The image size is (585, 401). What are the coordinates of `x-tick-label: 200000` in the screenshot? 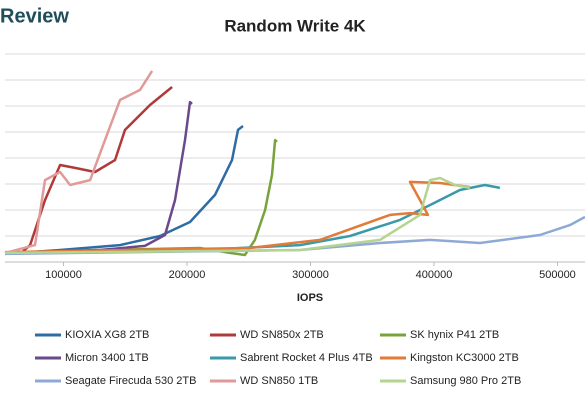 It's located at (187, 275).